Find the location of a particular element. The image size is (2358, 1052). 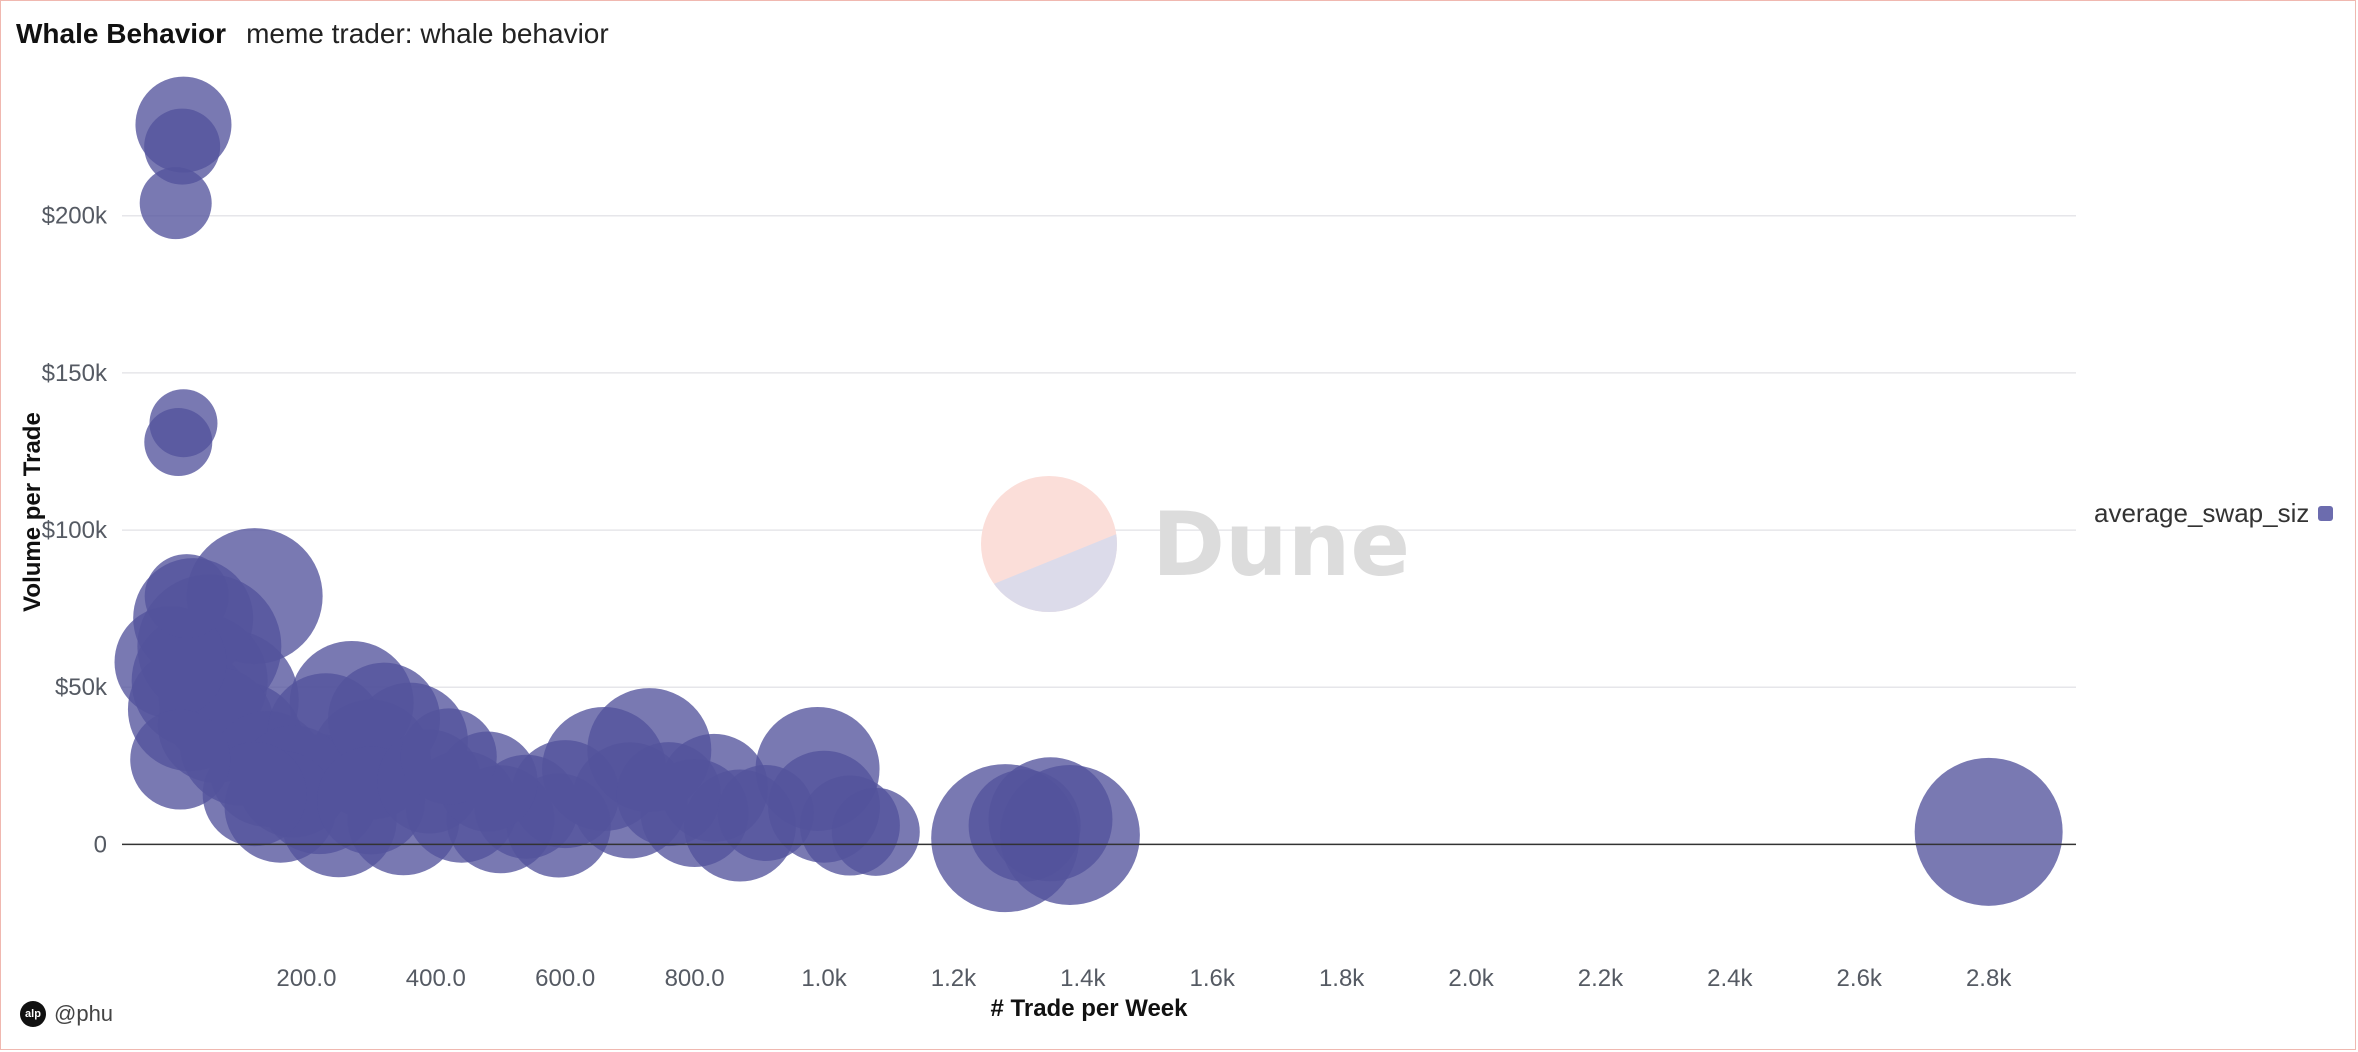

x-tick-label: 1.2k is located at coordinates (954, 978).